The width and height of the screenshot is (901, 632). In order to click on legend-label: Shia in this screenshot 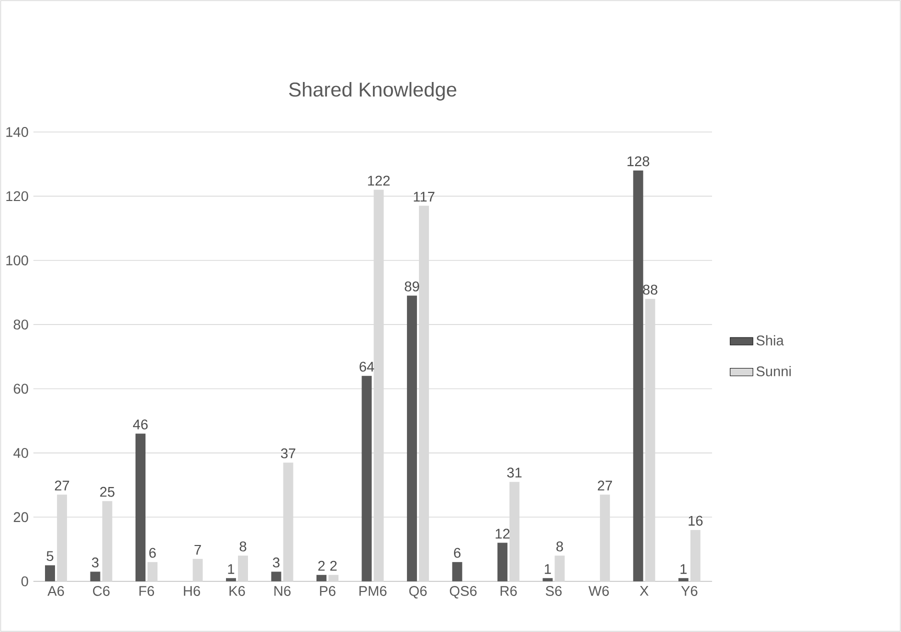, I will do `click(770, 340)`.